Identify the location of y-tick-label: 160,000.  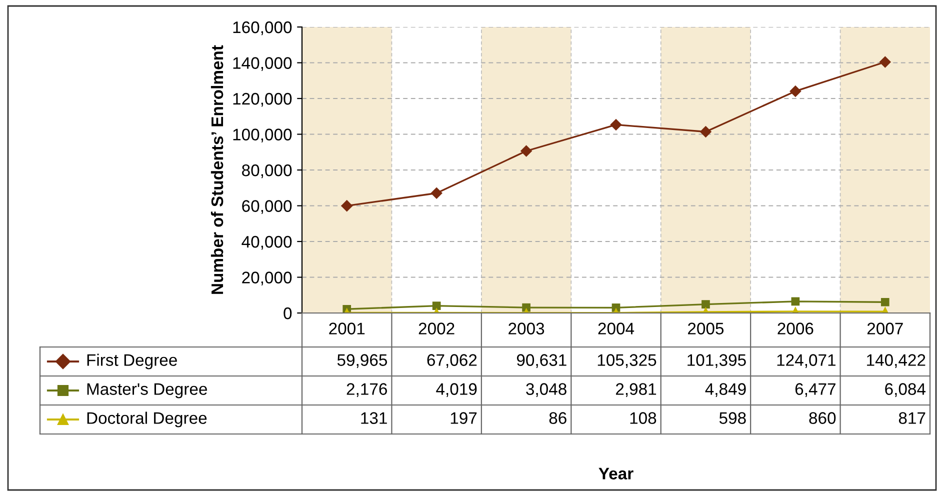
(262, 28).